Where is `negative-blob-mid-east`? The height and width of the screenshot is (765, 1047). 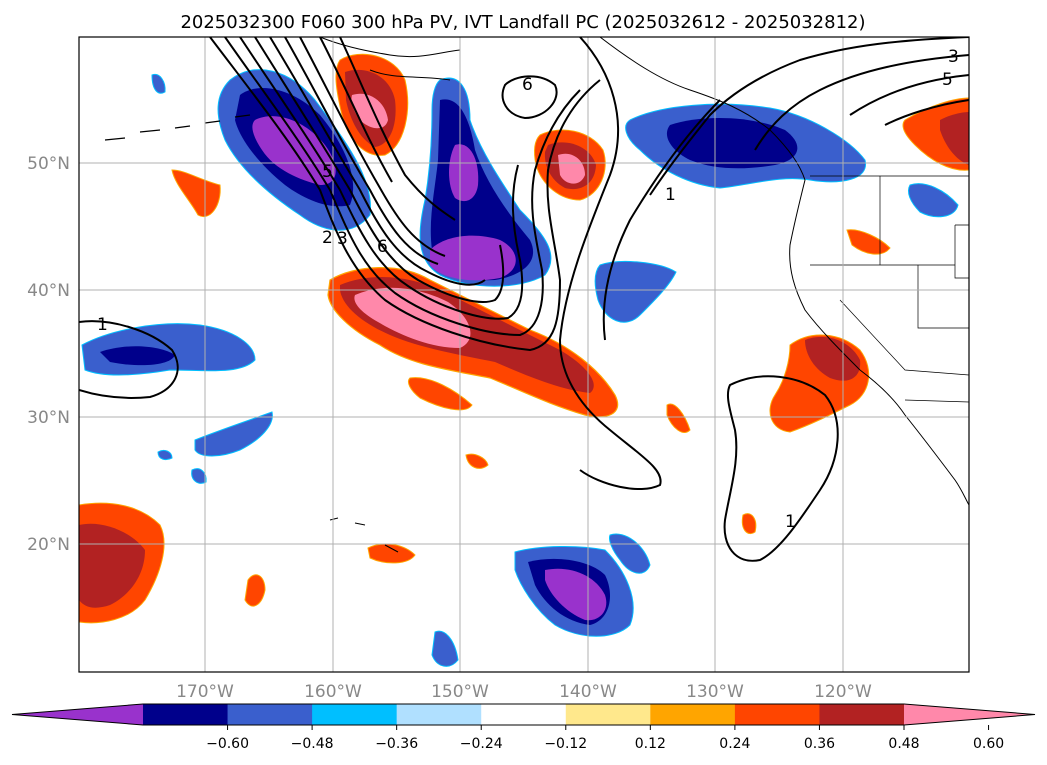
negative-blob-mid-east is located at coordinates (635, 291).